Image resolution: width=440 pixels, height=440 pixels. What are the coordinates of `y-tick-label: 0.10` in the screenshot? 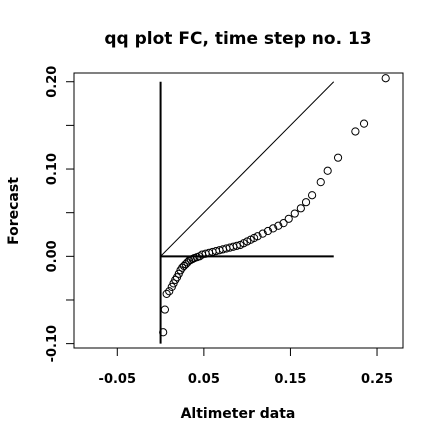 It's located at (52, 169).